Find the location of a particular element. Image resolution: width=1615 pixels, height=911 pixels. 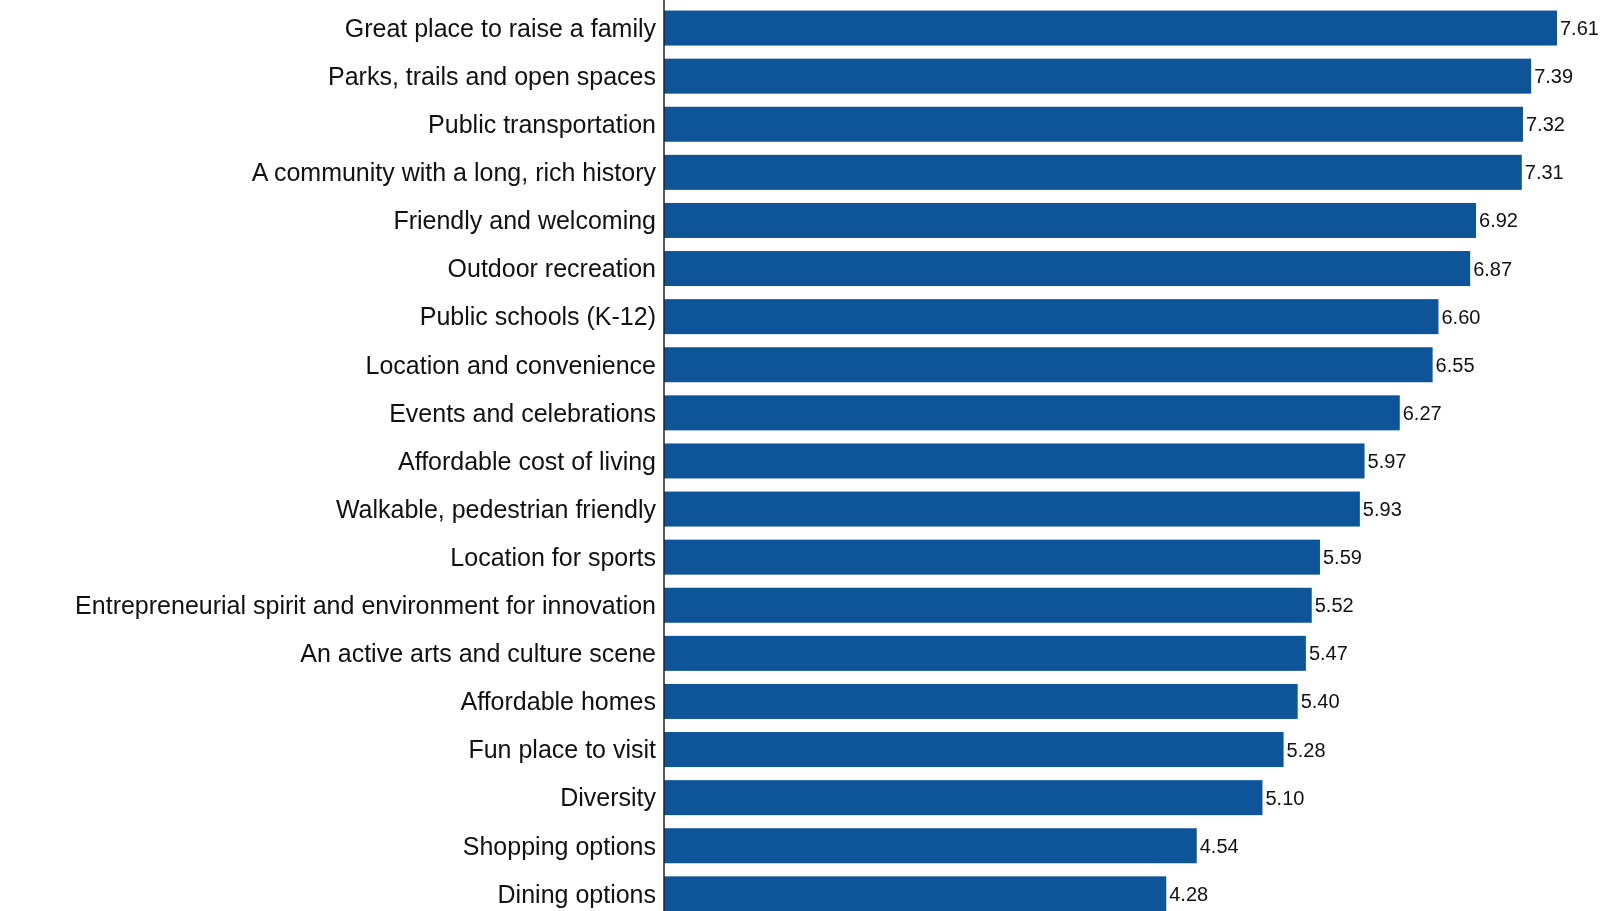

data-label: 6.27 is located at coordinates (1422, 412).